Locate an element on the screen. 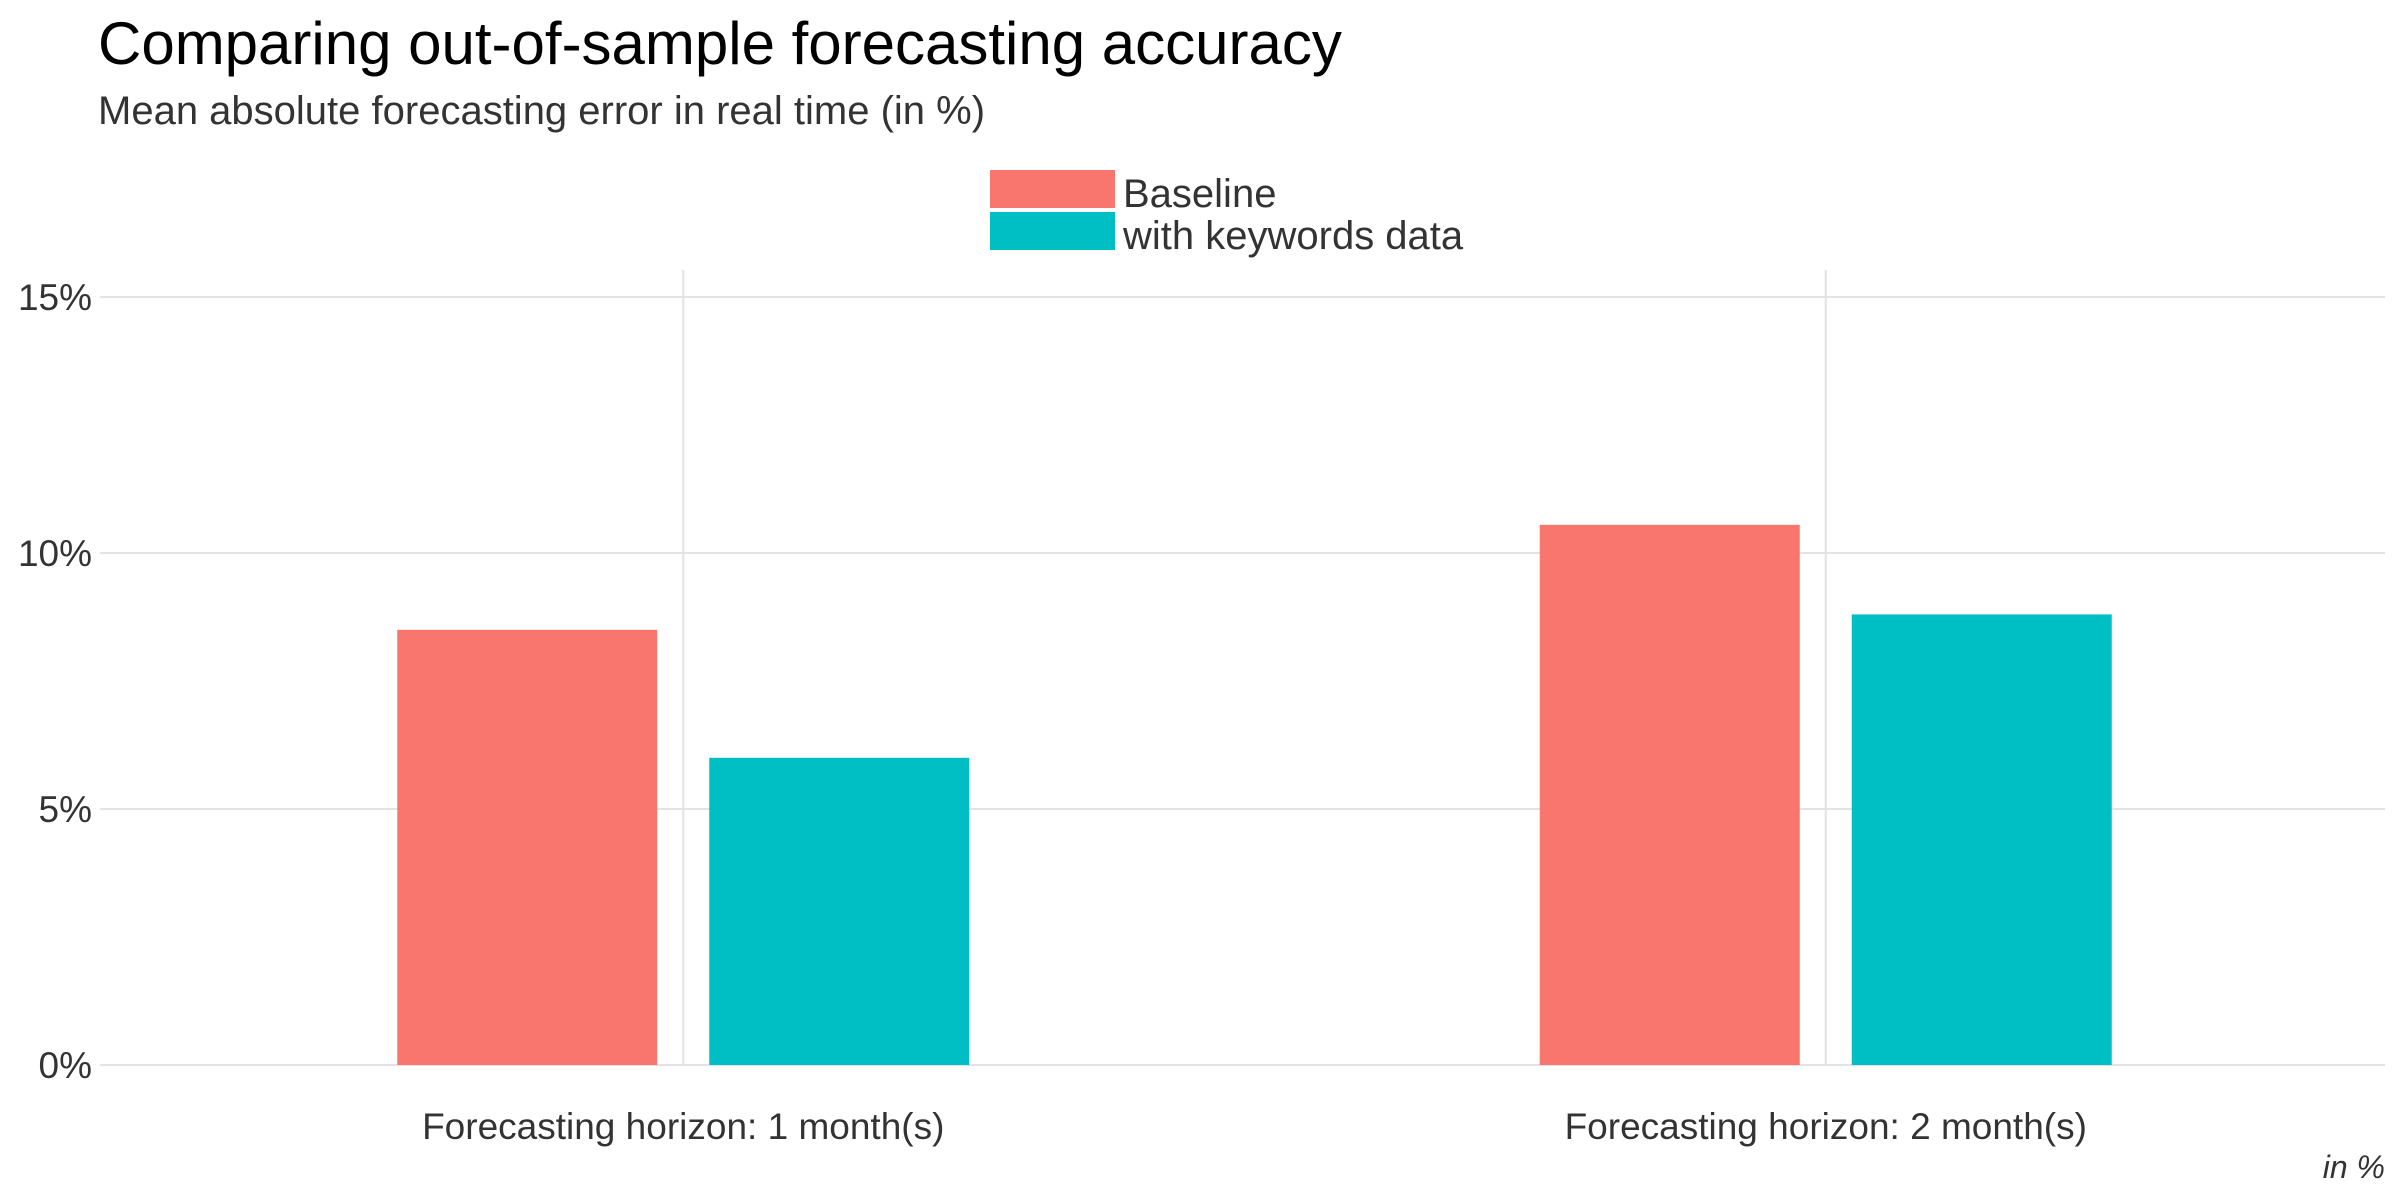  x-tick-label: Forecasting horizon: 1 month(s) is located at coordinates (683, 1126).